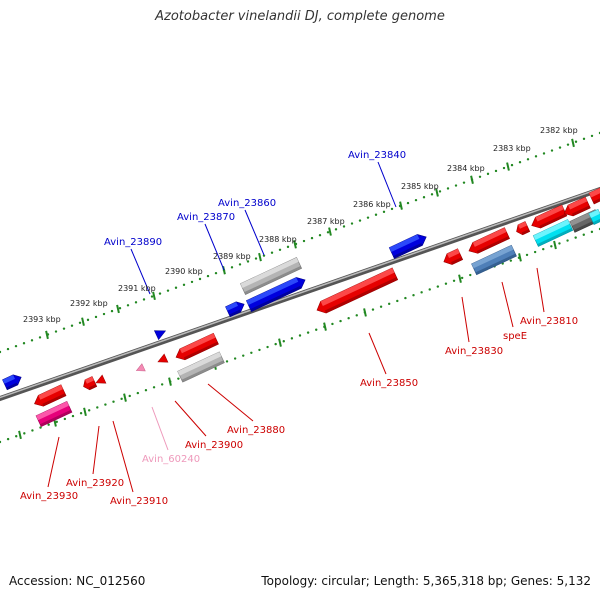 Image resolution: width=600 pixels, height=600 pixels. I want to click on feature-avin-23880-bottom-face, so click(203, 371).